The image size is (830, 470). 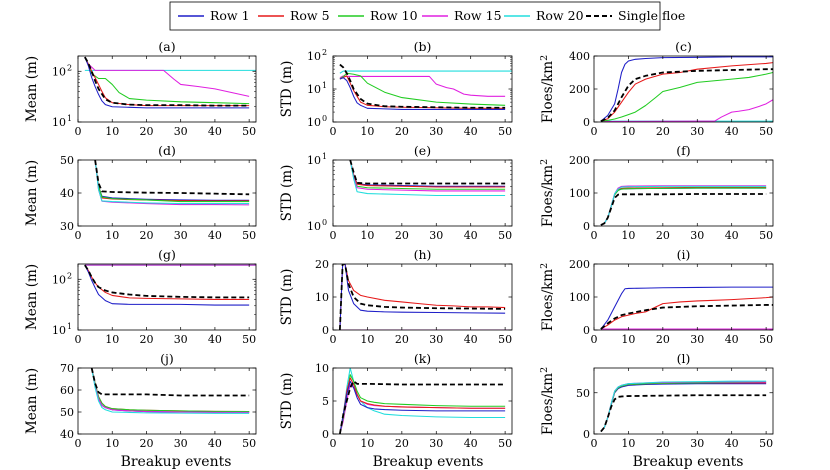 I want to click on panel-k-xtick-label: 10, so click(x=367, y=443).